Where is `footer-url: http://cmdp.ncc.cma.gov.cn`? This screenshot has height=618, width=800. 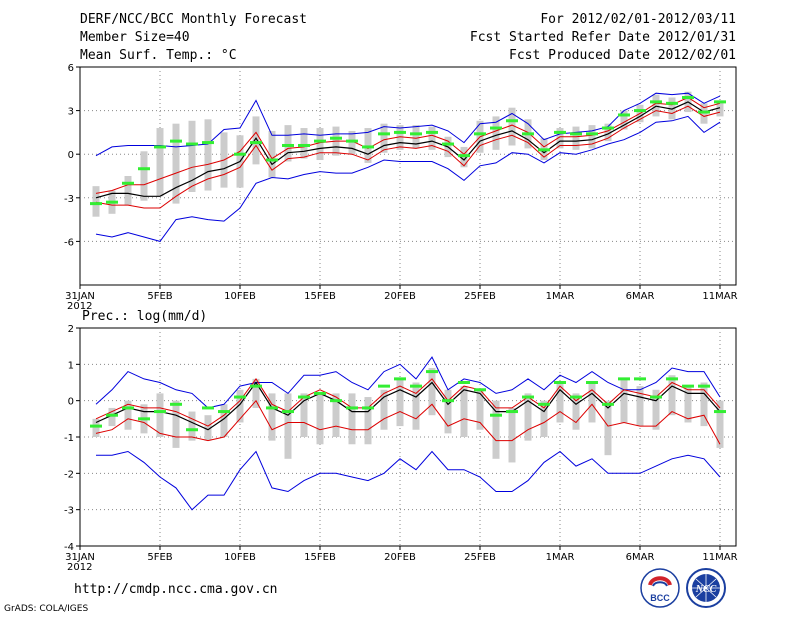 footer-url: http://cmdp.ncc.cma.gov.cn is located at coordinates (176, 589).